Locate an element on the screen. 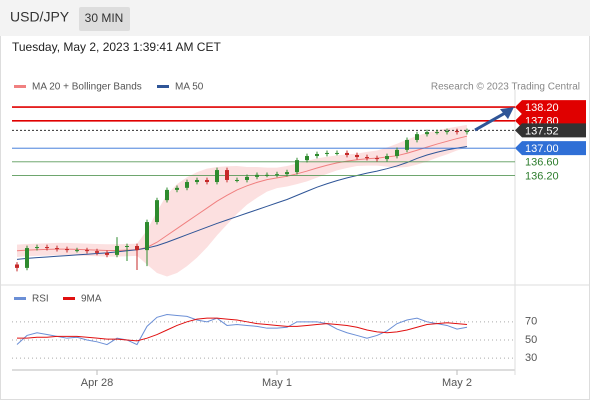  y-tick-label: 50 is located at coordinates (531, 340).